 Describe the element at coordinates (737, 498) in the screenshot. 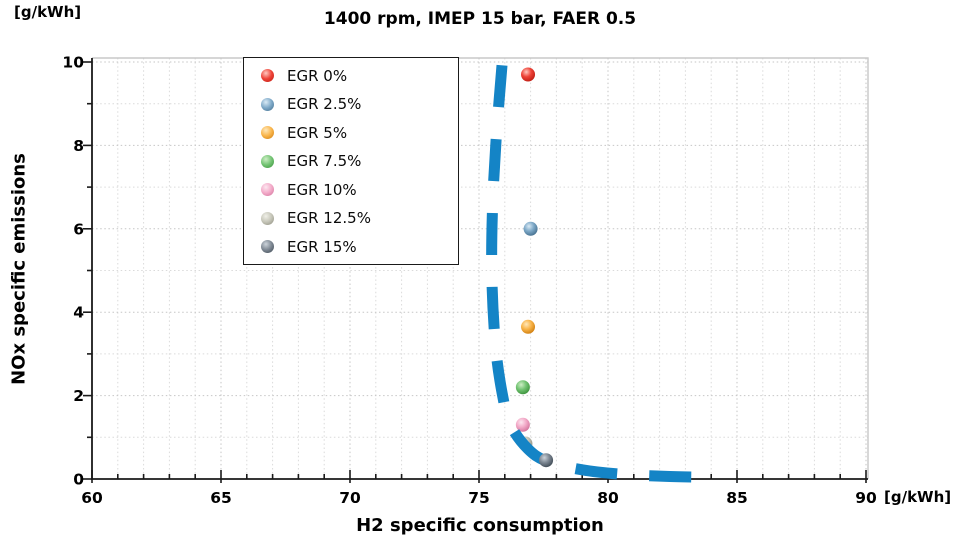

I see `x-tick-label: 85` at that location.